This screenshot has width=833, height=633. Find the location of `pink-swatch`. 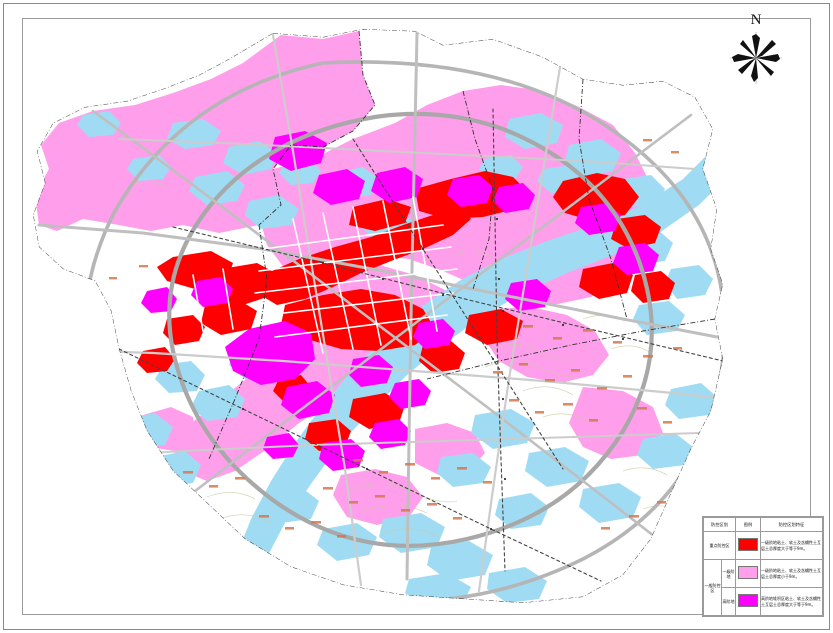

pink-swatch is located at coordinates (748, 572).